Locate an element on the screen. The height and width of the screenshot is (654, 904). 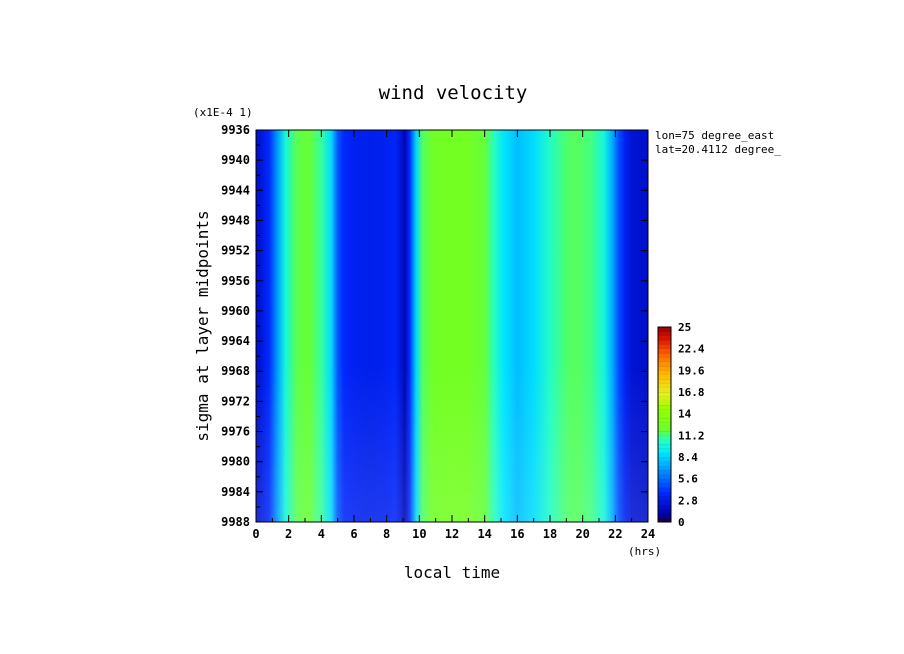
colorbar-label: 11.2 is located at coordinates (691, 435).